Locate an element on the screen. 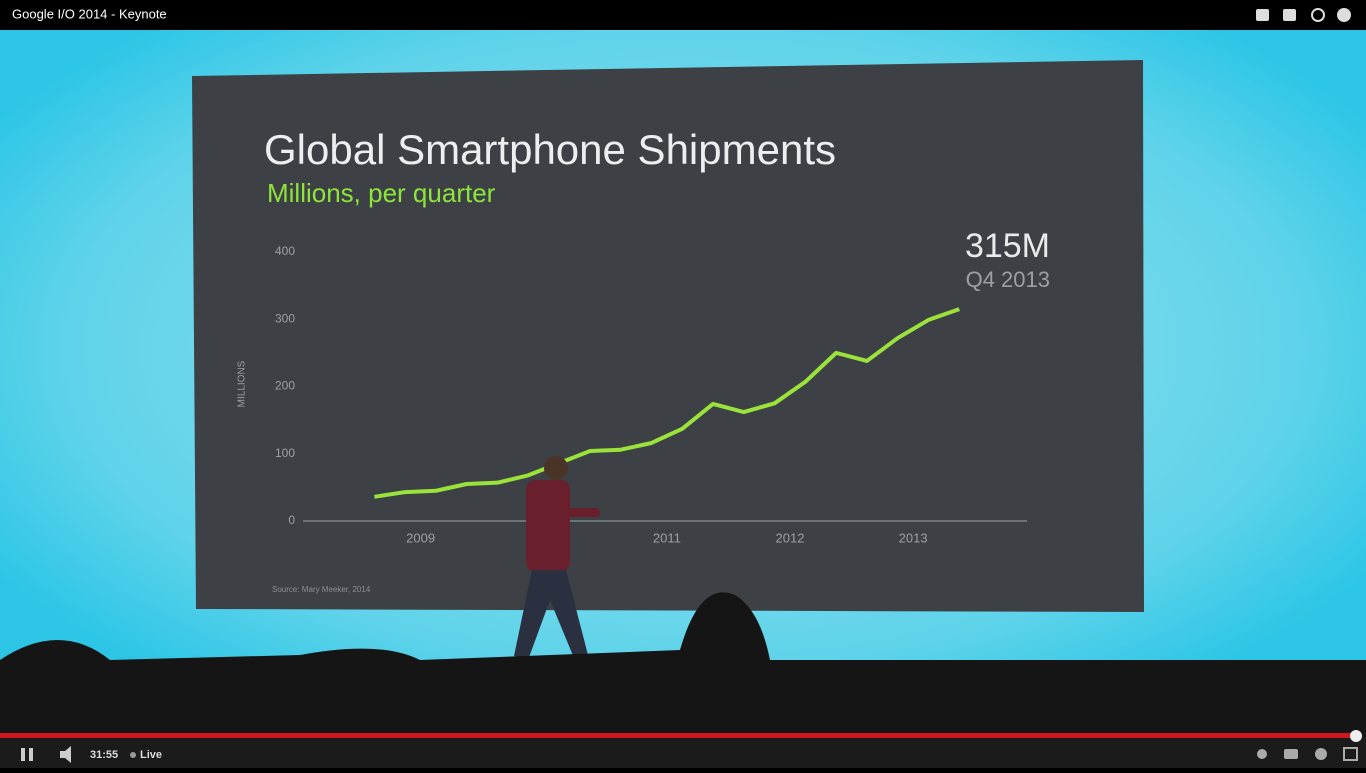  x-tick-label: 2012 is located at coordinates (790, 537).